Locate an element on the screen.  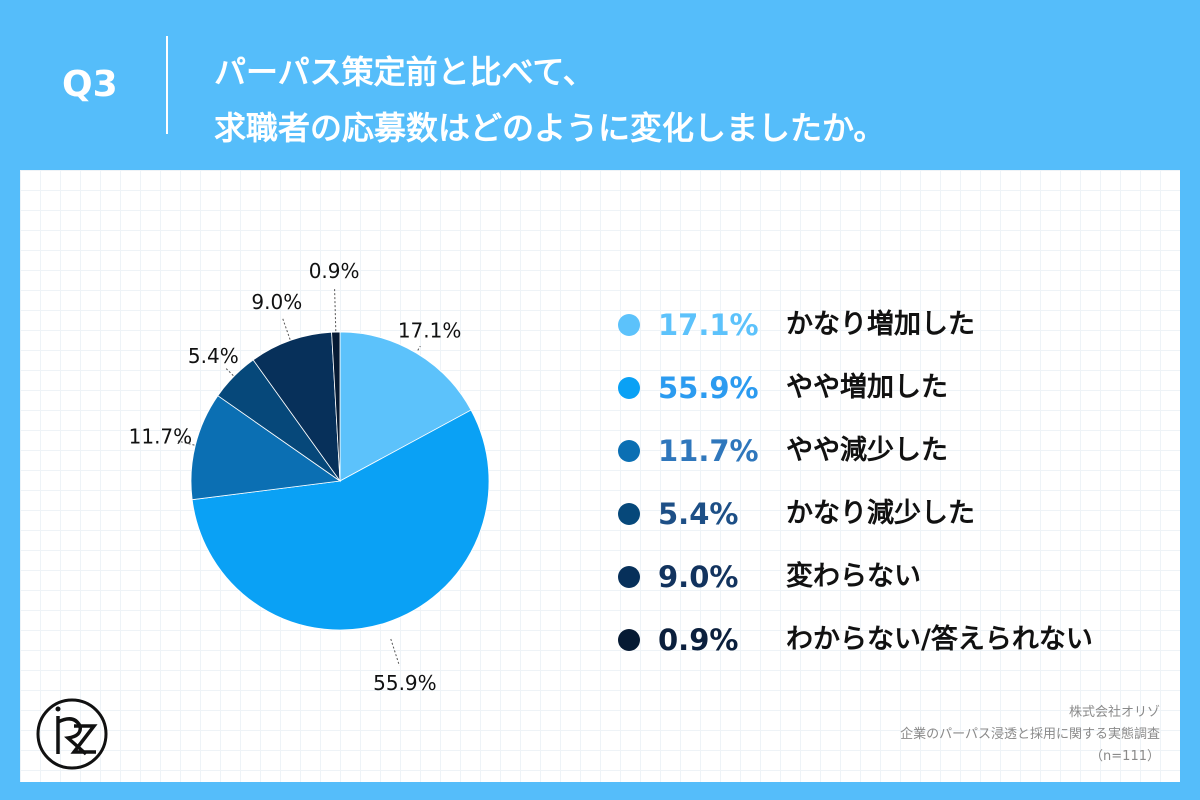
pie-slice-greatly-increased is located at coordinates (405, 406).